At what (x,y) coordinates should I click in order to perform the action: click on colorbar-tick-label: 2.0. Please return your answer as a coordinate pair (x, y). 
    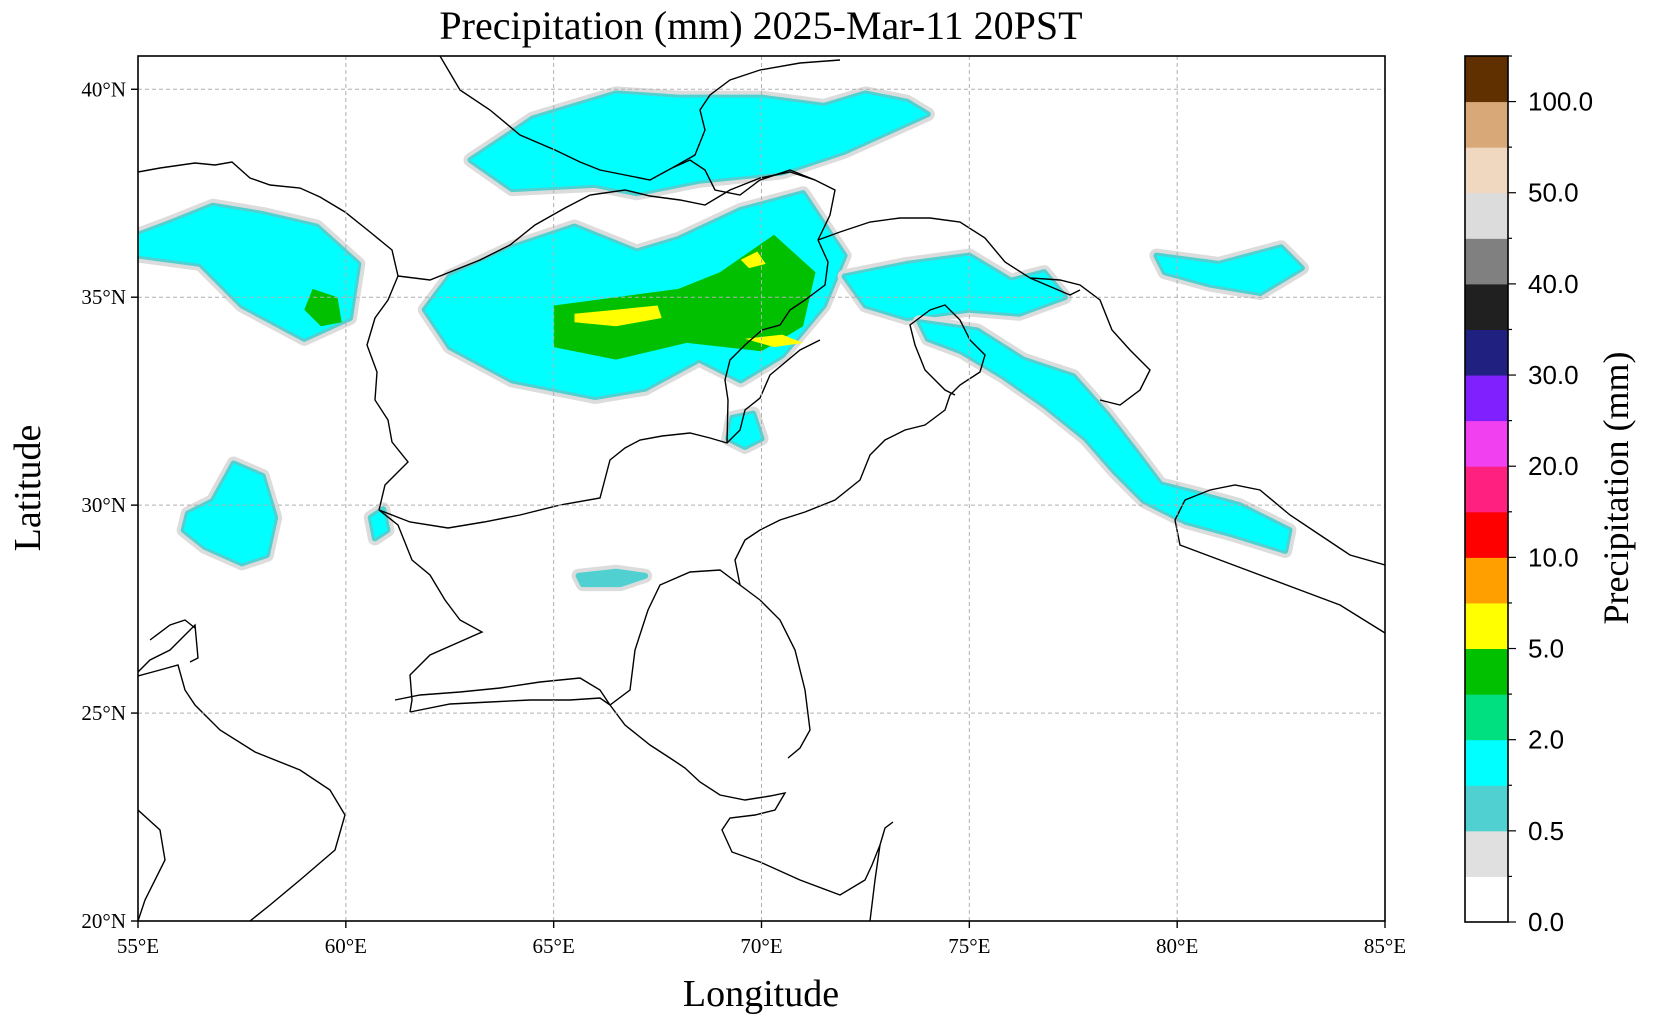
    Looking at the image, I should click on (1546, 740).